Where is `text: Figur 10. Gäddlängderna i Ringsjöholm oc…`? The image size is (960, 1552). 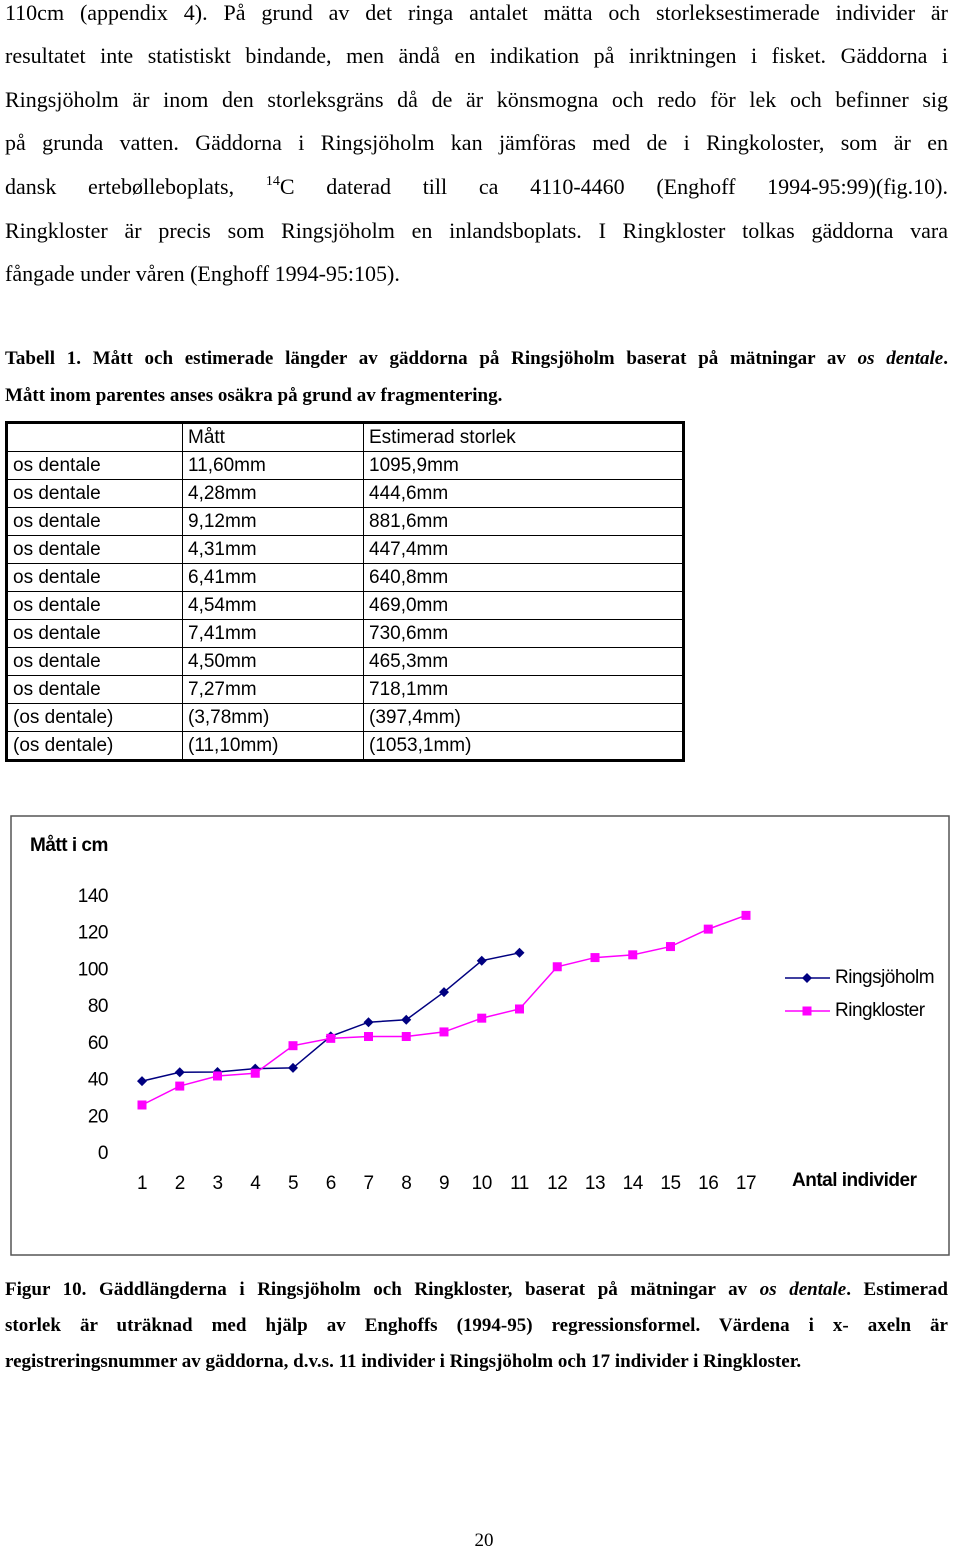 text: Figur 10. Gäddlängderna i Ringsjöholm oc… is located at coordinates (382, 1289).